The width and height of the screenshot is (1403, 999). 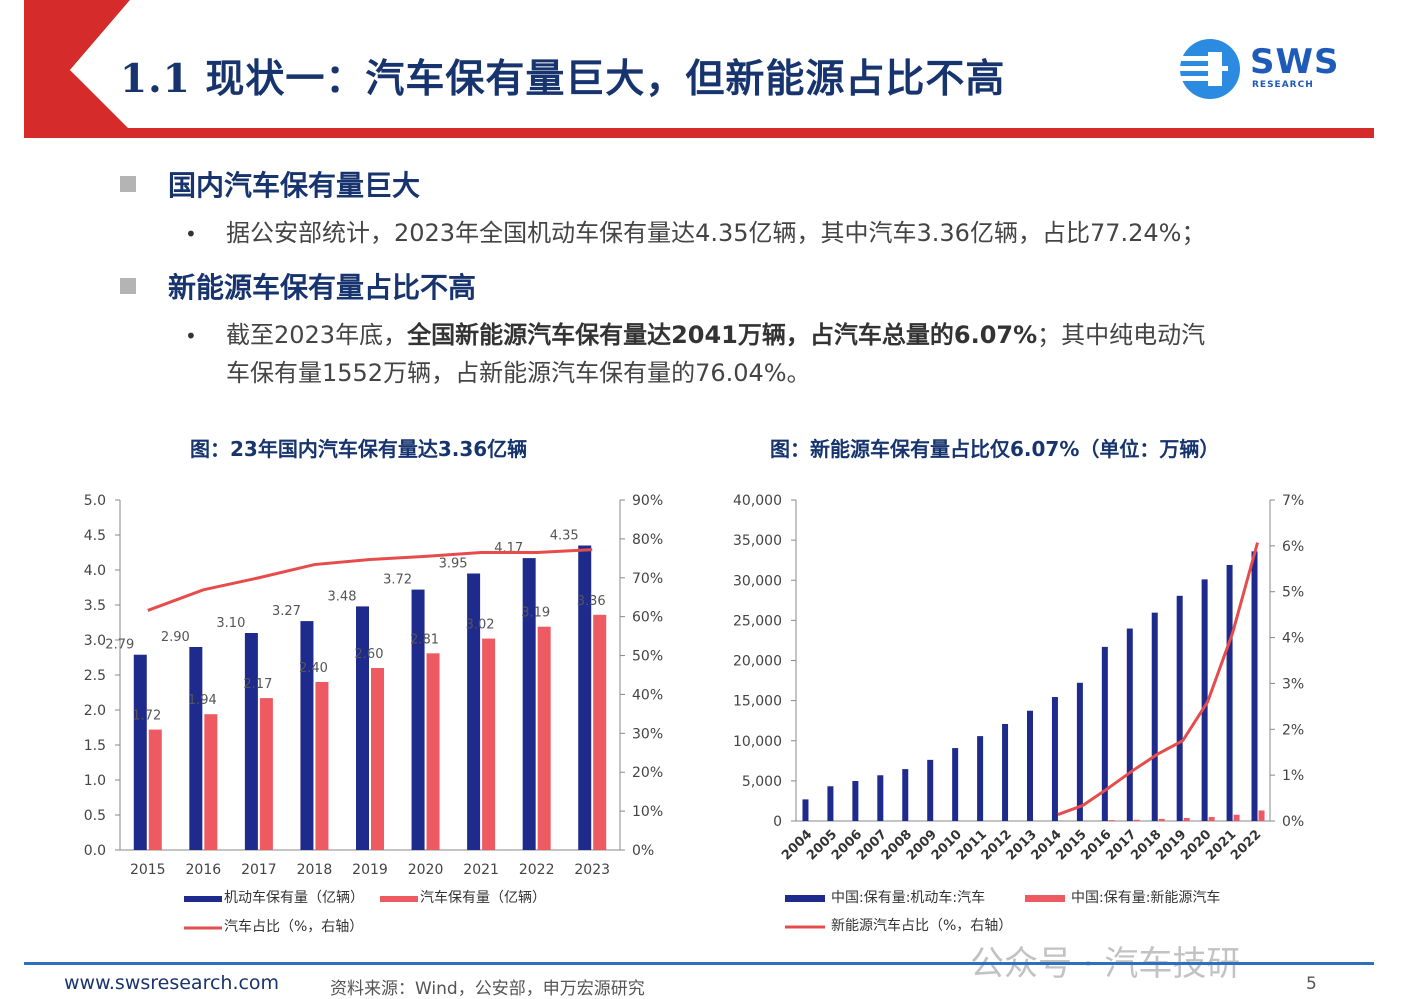 What do you see at coordinates (171, 983) in the screenshot?
I see `footer-url-link: www.swsresearch.com` at bounding box center [171, 983].